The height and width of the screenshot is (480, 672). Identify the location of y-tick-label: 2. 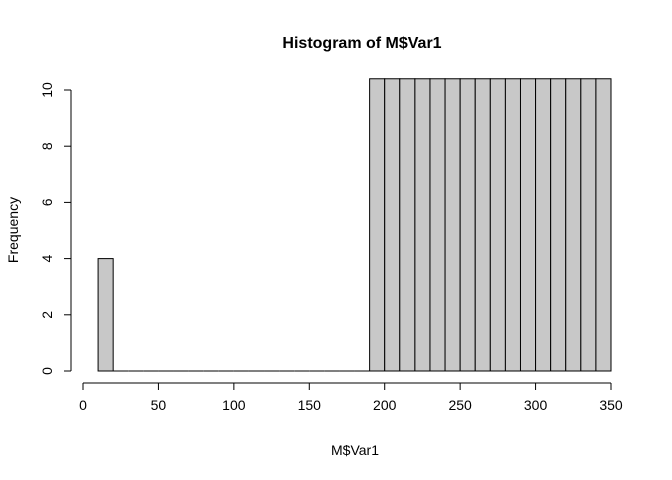
(47, 315).